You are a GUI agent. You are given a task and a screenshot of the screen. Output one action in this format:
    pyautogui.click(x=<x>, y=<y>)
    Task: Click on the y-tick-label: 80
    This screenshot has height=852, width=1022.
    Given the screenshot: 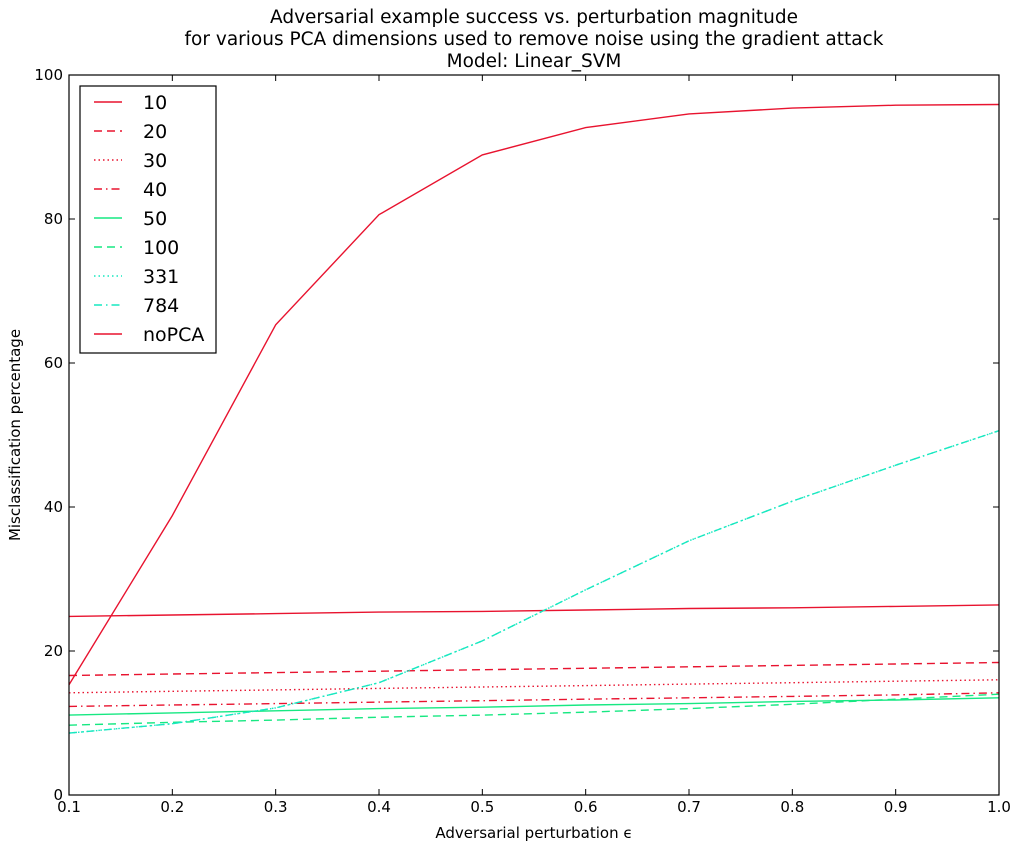 What is the action you would take?
    pyautogui.click(x=53, y=219)
    